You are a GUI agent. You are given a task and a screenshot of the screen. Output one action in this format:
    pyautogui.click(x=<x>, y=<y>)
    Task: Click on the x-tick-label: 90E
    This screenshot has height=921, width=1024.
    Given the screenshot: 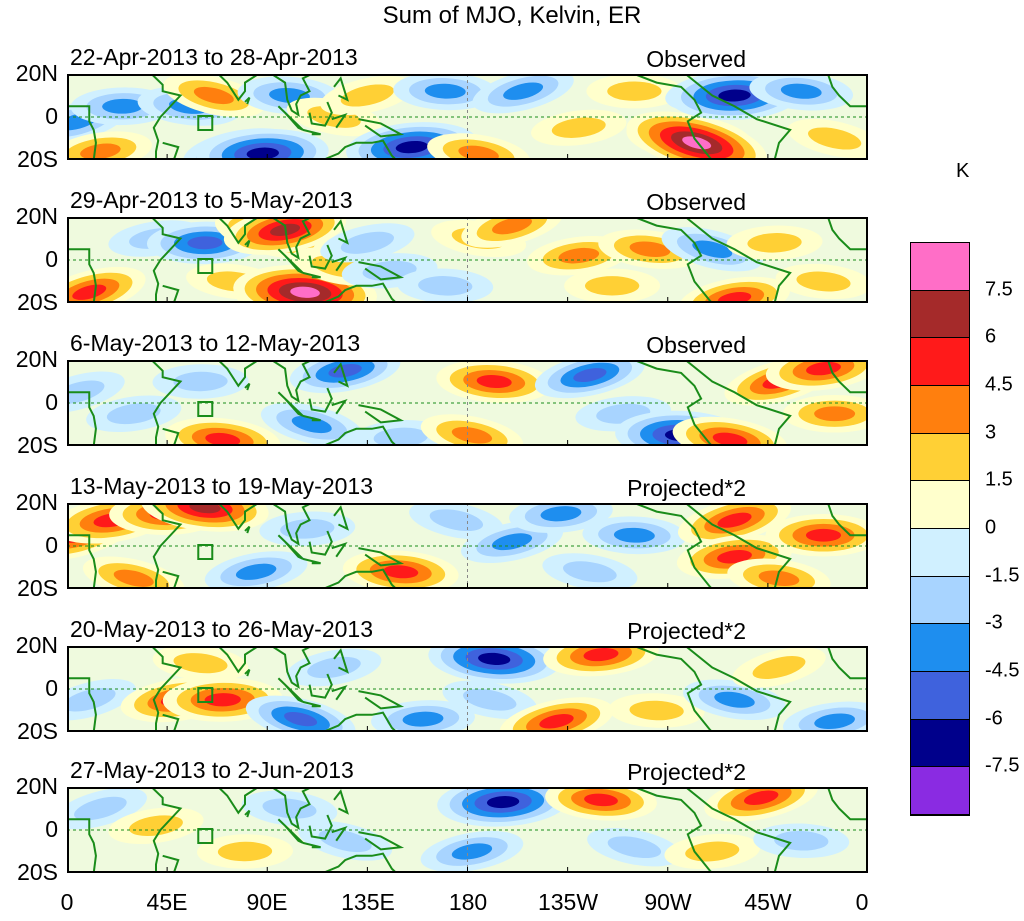 What is the action you would take?
    pyautogui.click(x=267, y=902)
    